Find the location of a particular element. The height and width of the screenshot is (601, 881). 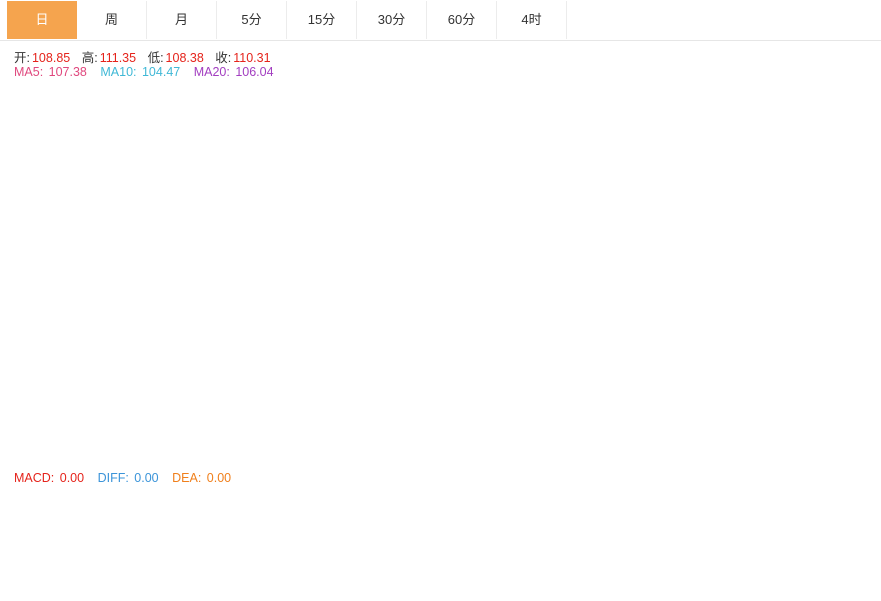

tab-month: 月 is located at coordinates (182, 20).